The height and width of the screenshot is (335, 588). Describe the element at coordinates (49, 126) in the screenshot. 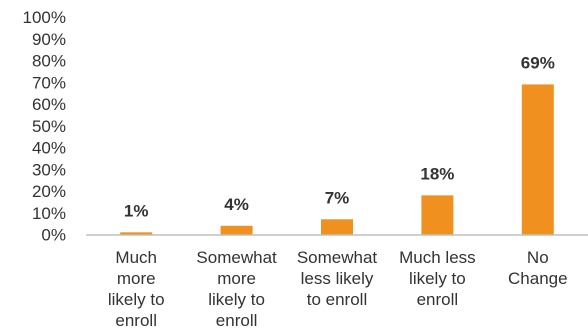

I see `y-tick-label: 50%` at that location.